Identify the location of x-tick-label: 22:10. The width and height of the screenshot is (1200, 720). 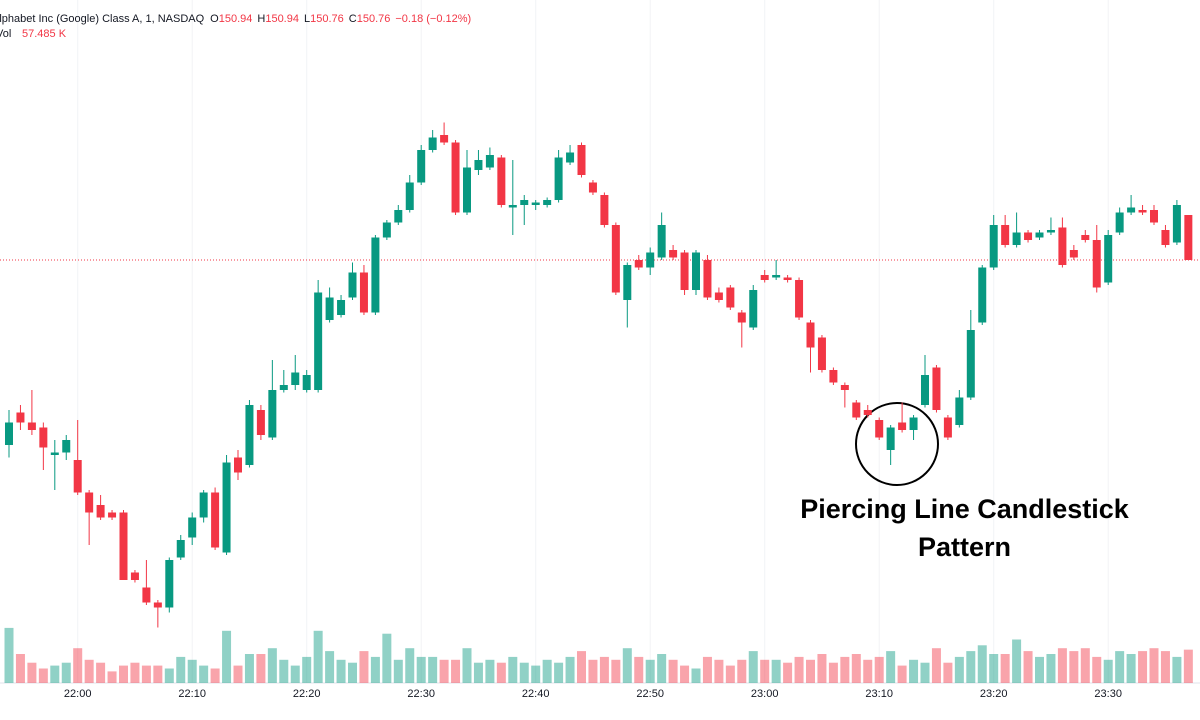
(192, 694).